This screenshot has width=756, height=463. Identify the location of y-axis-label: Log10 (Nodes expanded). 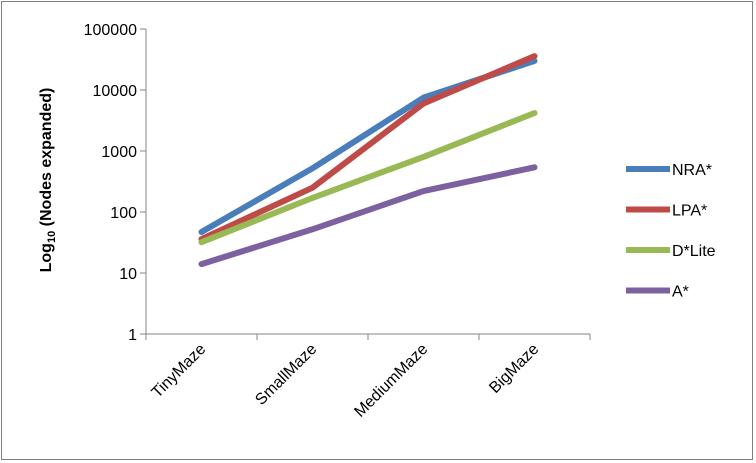
(48, 180).